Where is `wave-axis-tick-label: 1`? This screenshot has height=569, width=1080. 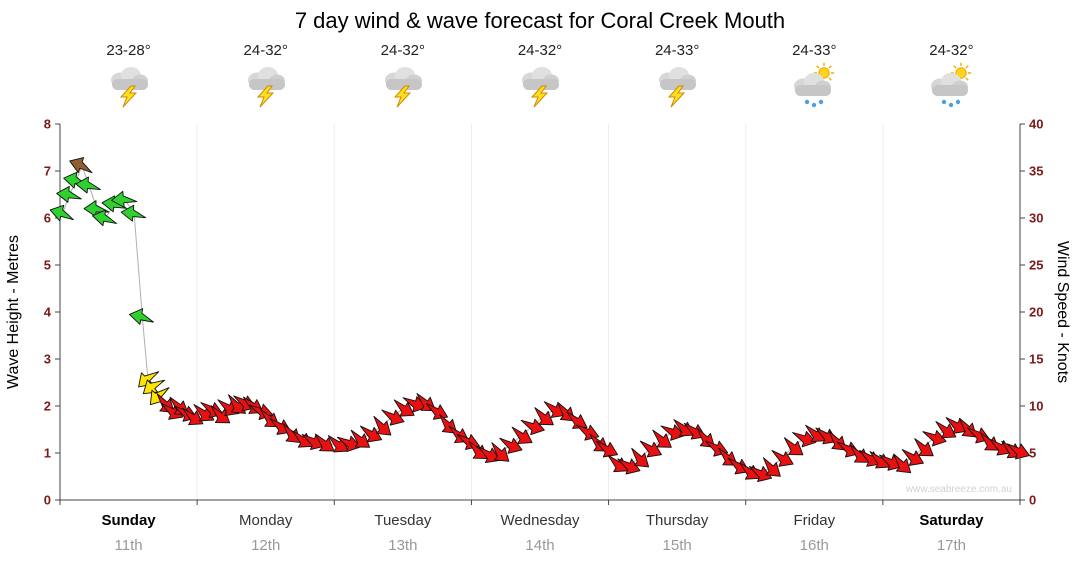
wave-axis-tick-label: 1 is located at coordinates (47, 453).